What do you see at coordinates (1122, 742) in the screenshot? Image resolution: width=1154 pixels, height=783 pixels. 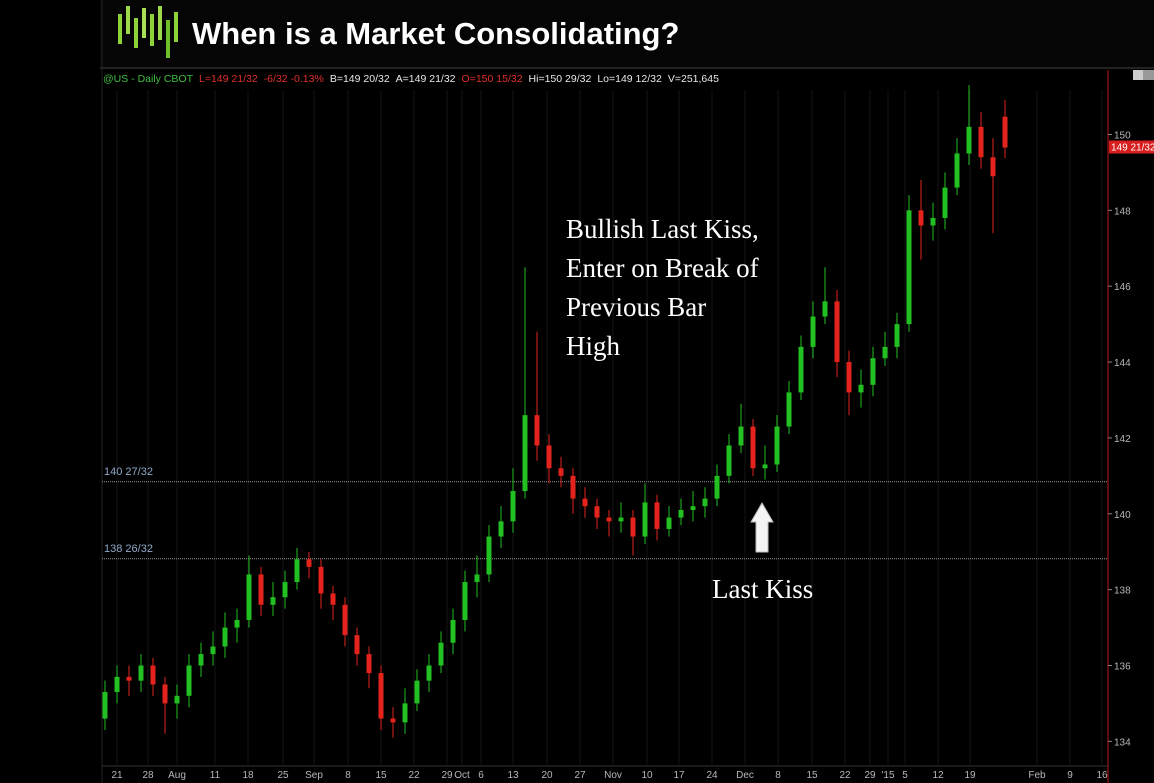 I see `y-tick-label: 134` at bounding box center [1122, 742].